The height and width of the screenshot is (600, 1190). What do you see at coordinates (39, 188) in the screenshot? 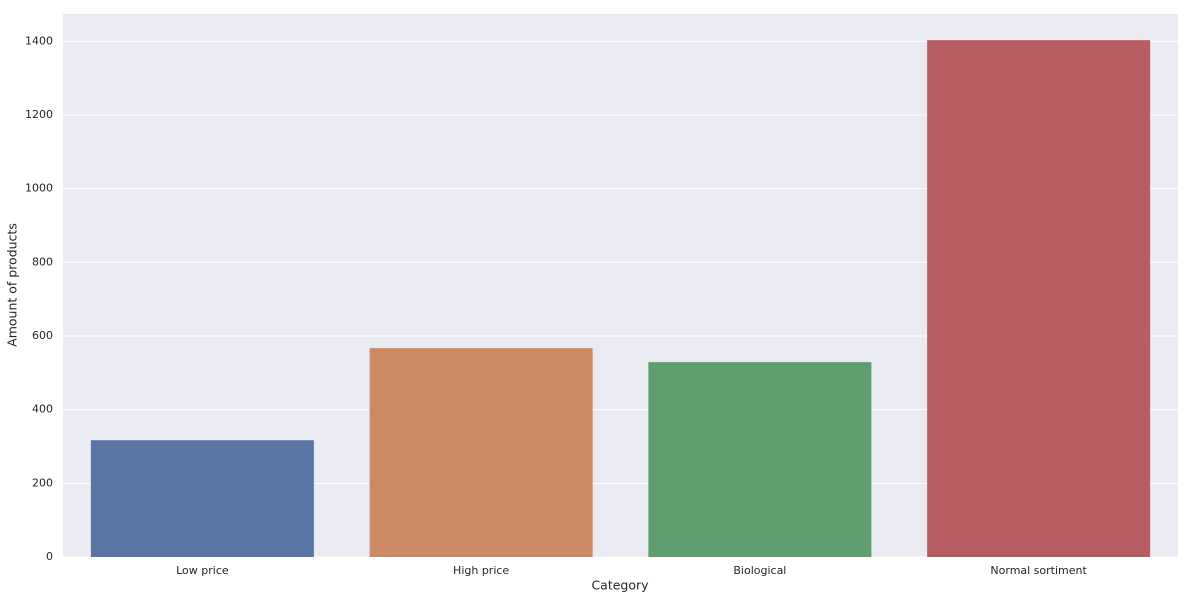
I see `y-tick-label: 1000` at bounding box center [39, 188].